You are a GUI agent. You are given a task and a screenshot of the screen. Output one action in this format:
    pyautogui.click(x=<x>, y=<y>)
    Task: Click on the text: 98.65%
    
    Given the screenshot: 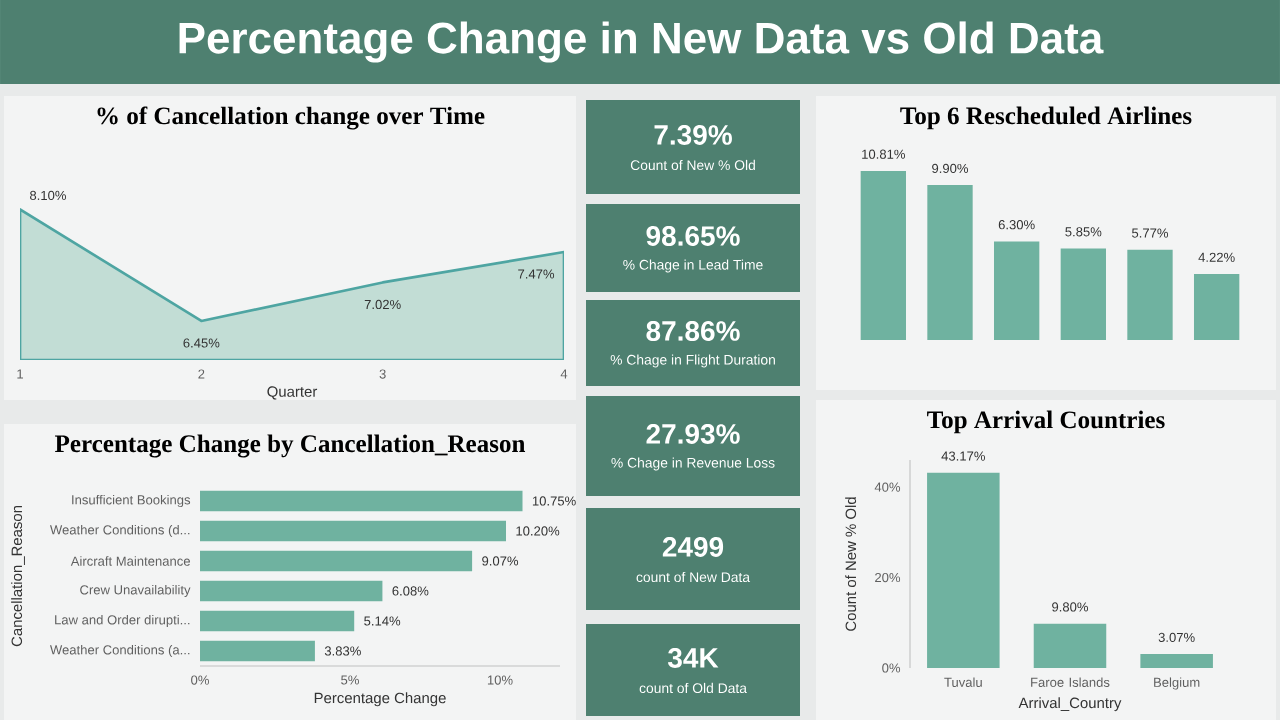 What is the action you would take?
    pyautogui.click(x=693, y=236)
    